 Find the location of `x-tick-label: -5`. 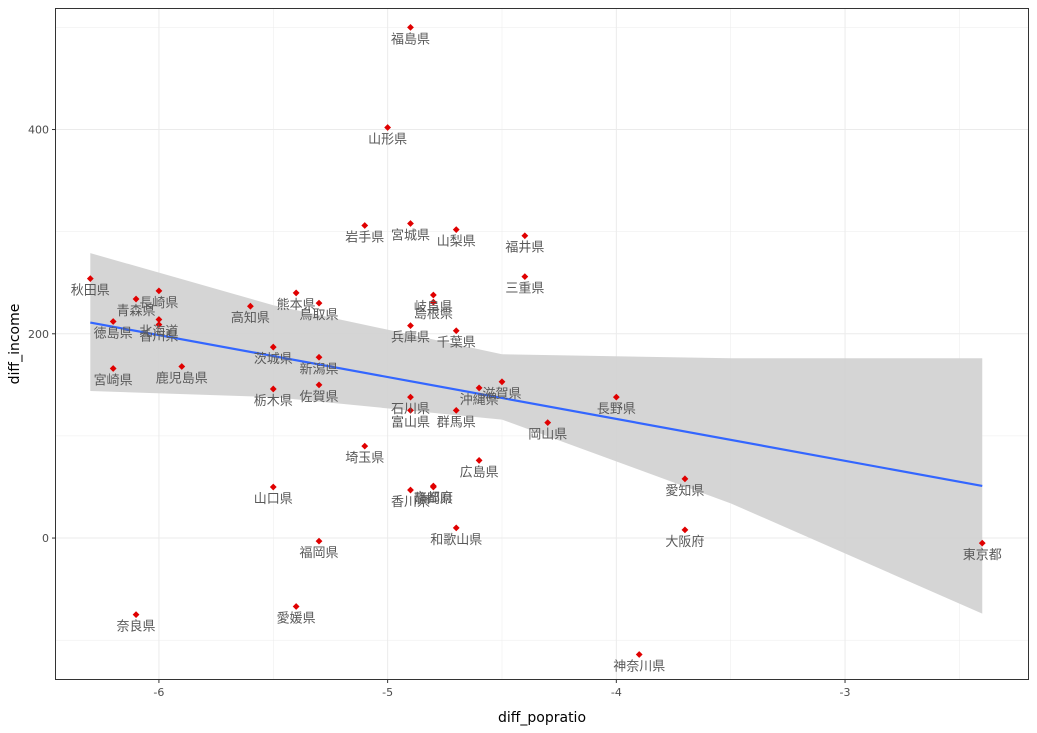

x-tick-label: -5 is located at coordinates (387, 692).